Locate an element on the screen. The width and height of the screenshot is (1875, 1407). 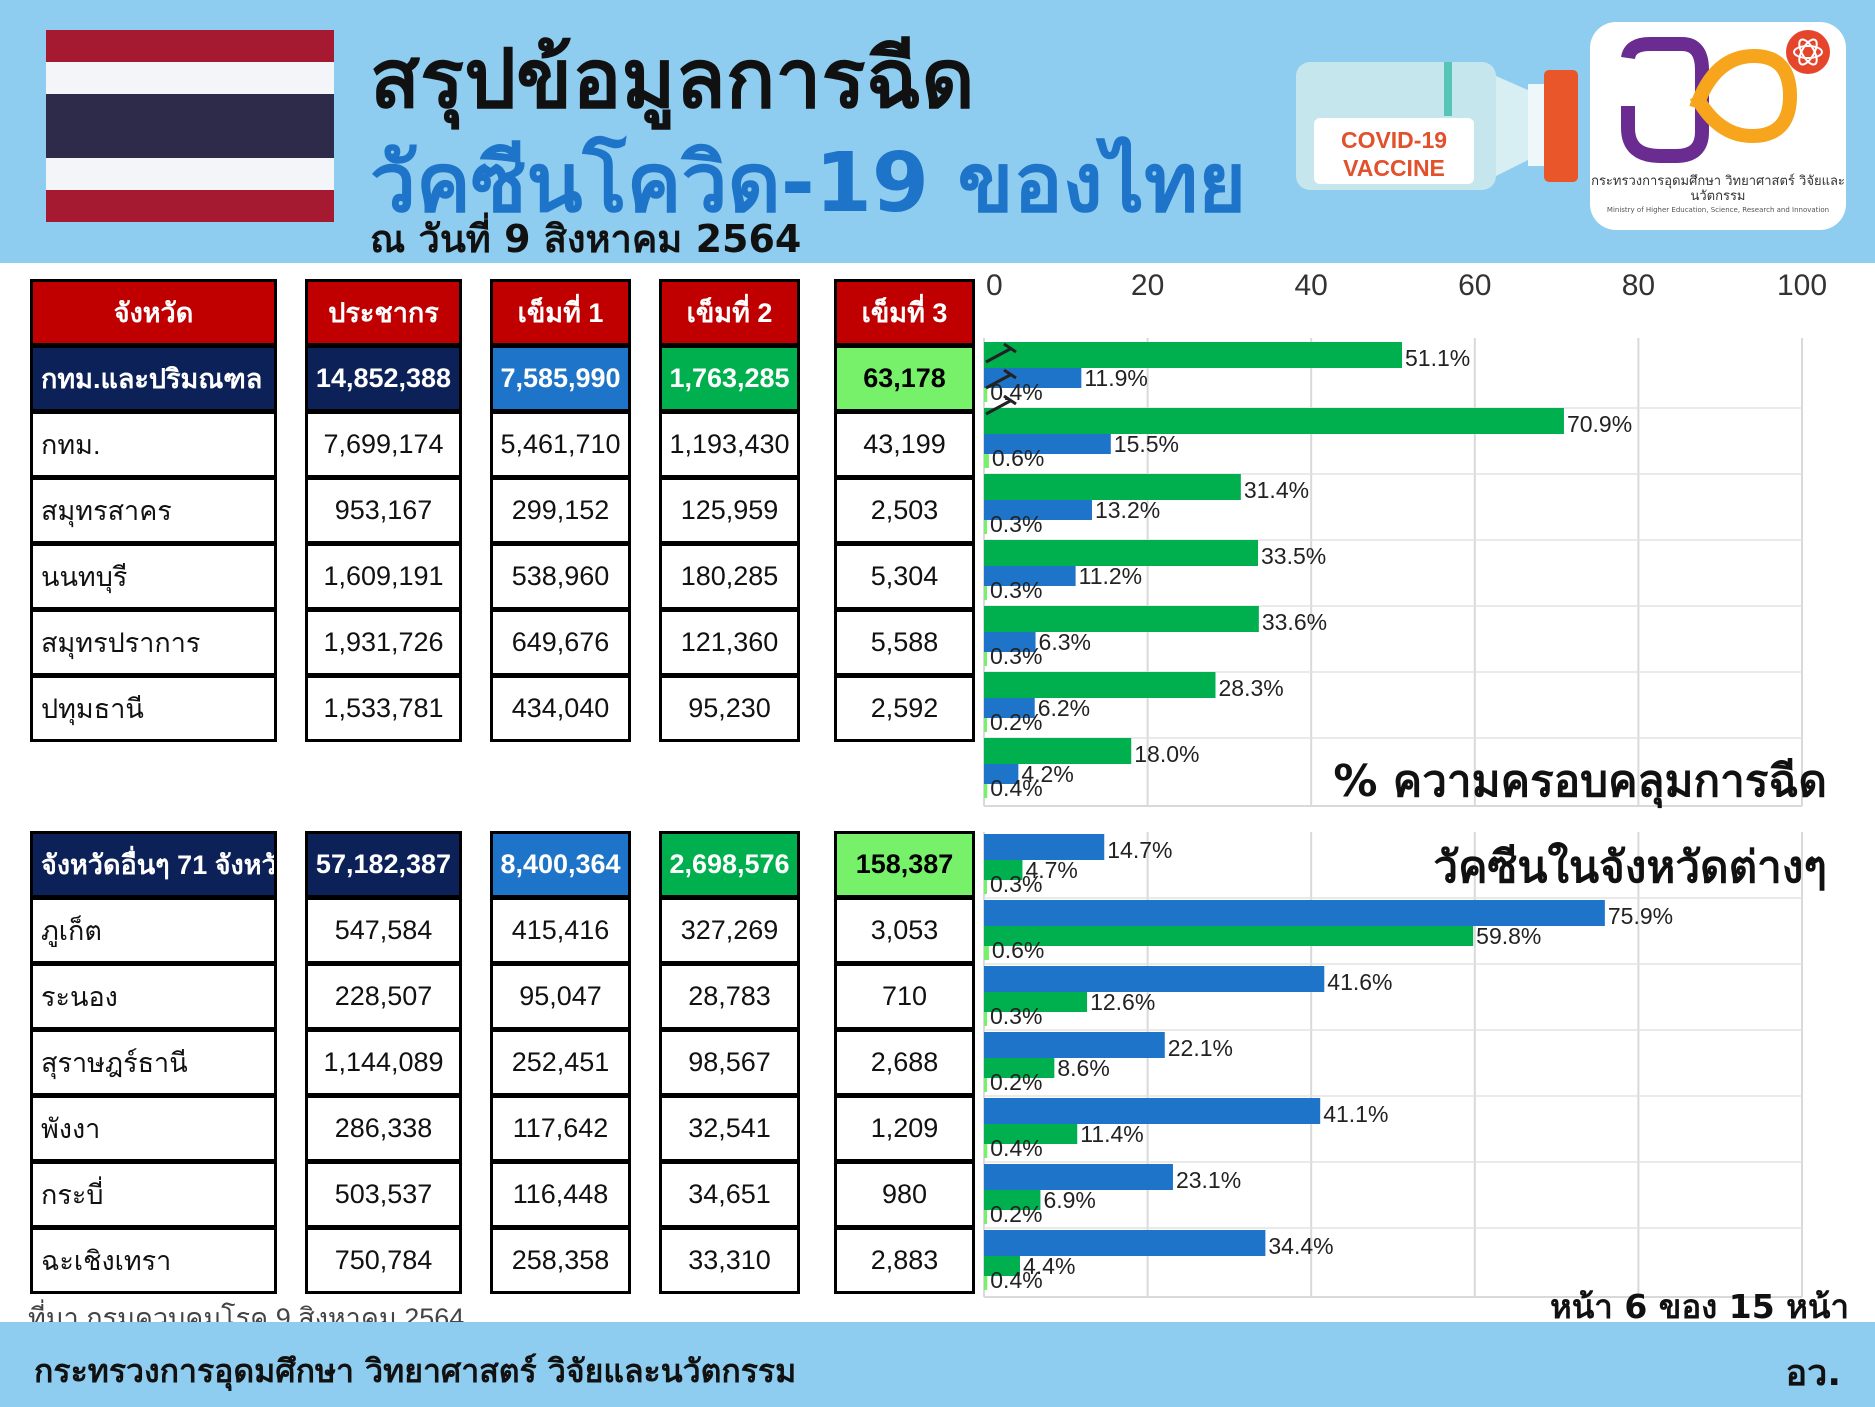
table-cell-dose3: 2,503 is located at coordinates (904, 510).